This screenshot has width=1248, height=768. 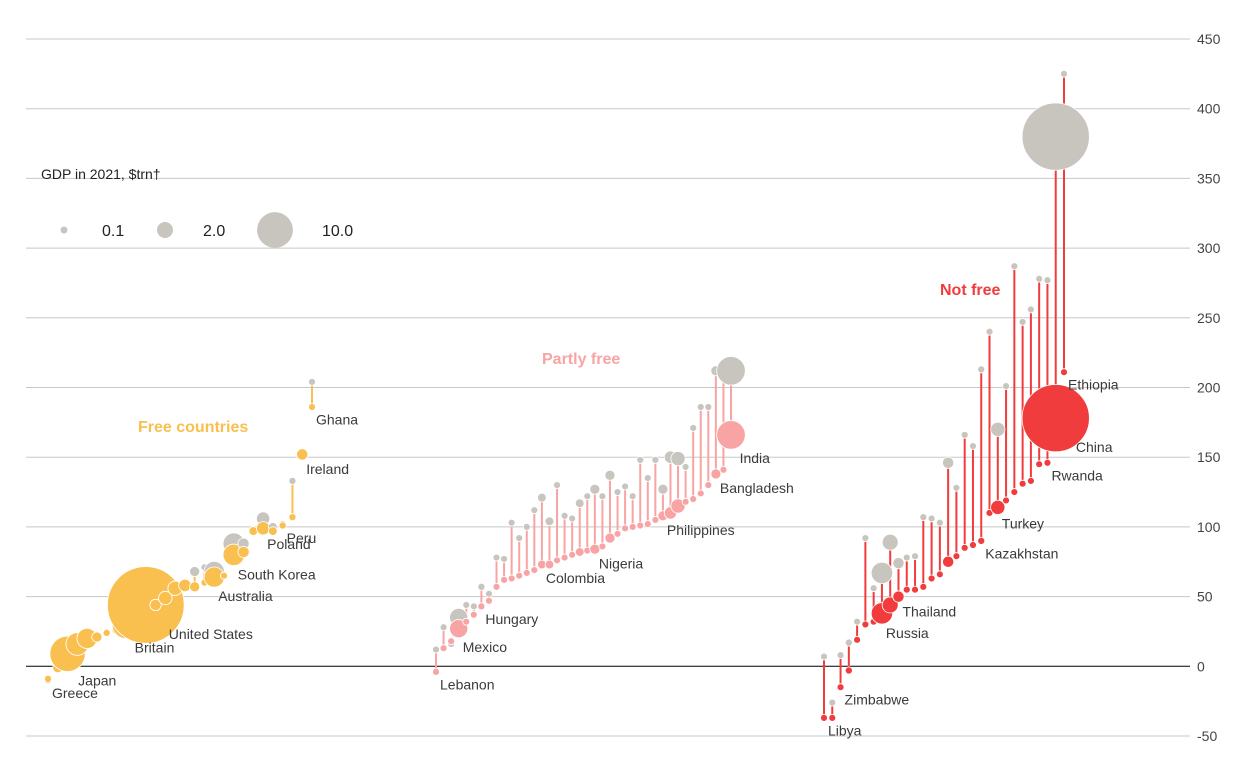 I want to click on country-label: Mexico, so click(x=485, y=647).